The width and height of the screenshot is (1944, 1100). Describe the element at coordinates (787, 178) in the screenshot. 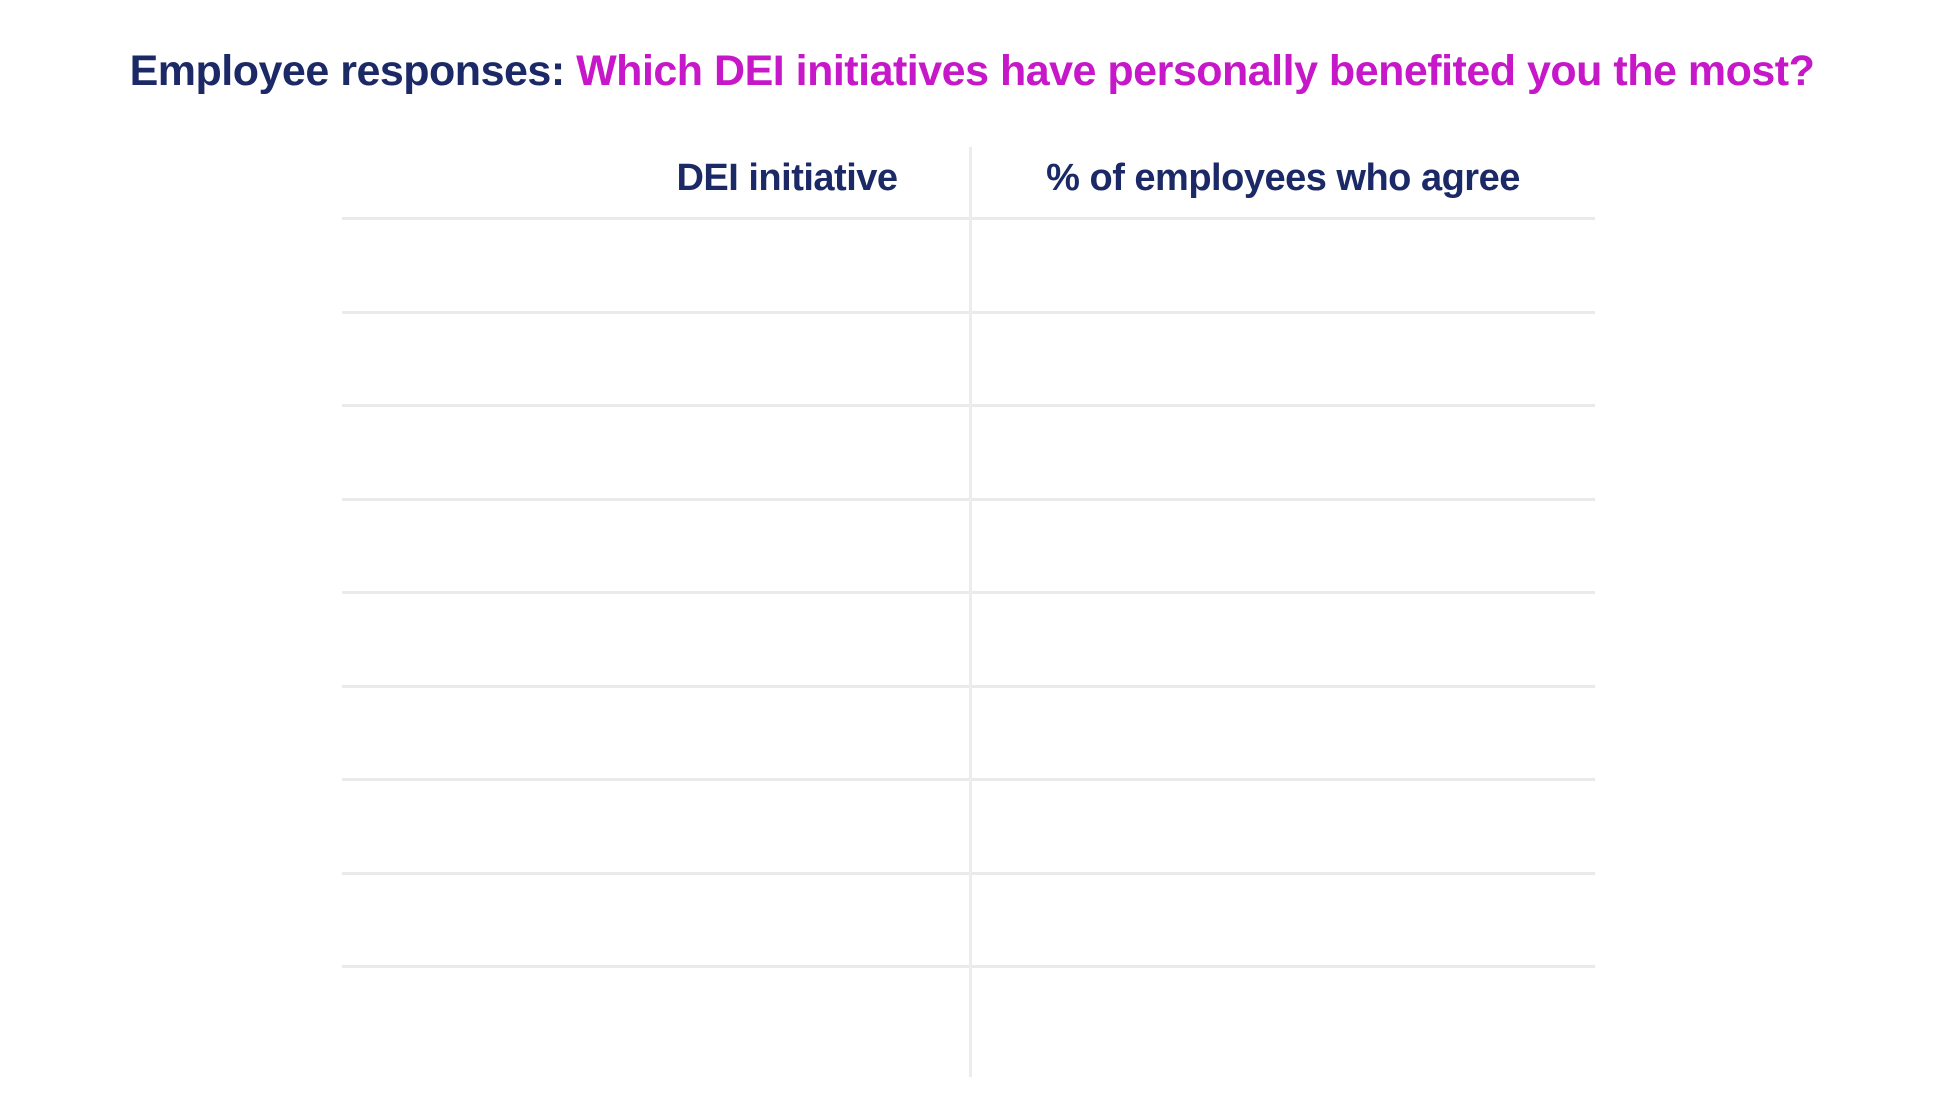

I see `column-header-initiative: DEI initiative` at that location.